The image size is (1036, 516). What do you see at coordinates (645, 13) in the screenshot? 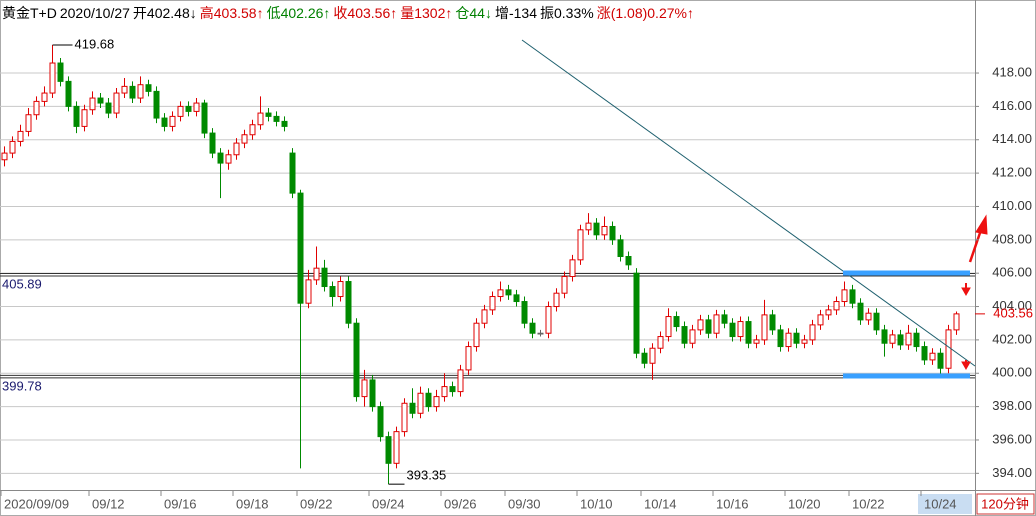
I see `header-item: 涨(1.08)0.27%↑` at bounding box center [645, 13].